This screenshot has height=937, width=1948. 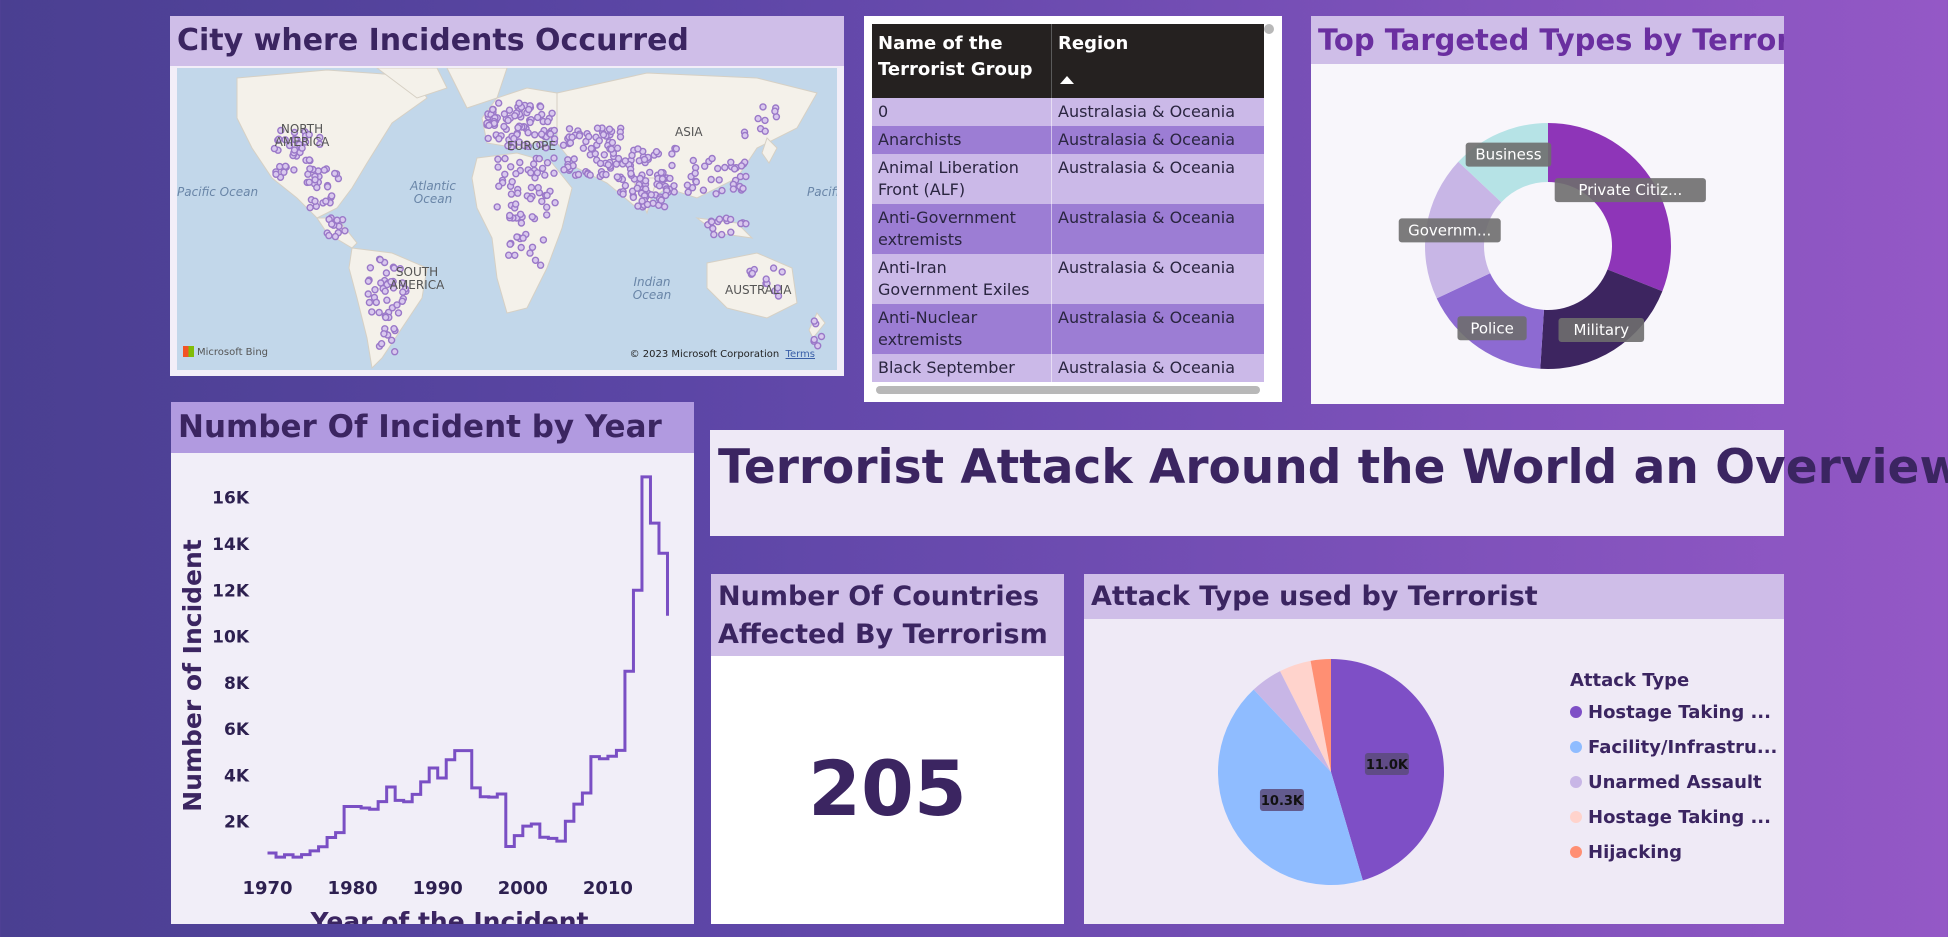 I want to click on table-row: Black September Australasia & Oceania, so click(x=1068, y=368).